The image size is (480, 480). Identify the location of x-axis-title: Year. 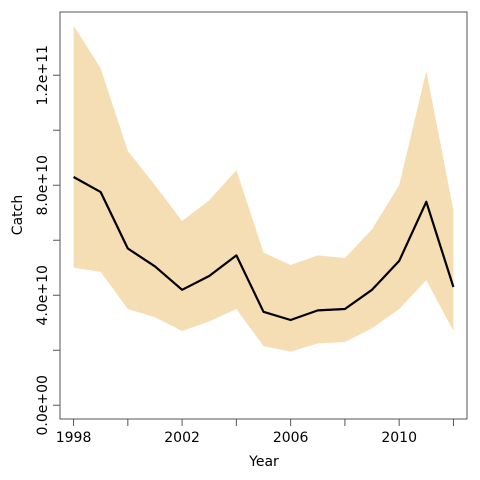
(263, 462).